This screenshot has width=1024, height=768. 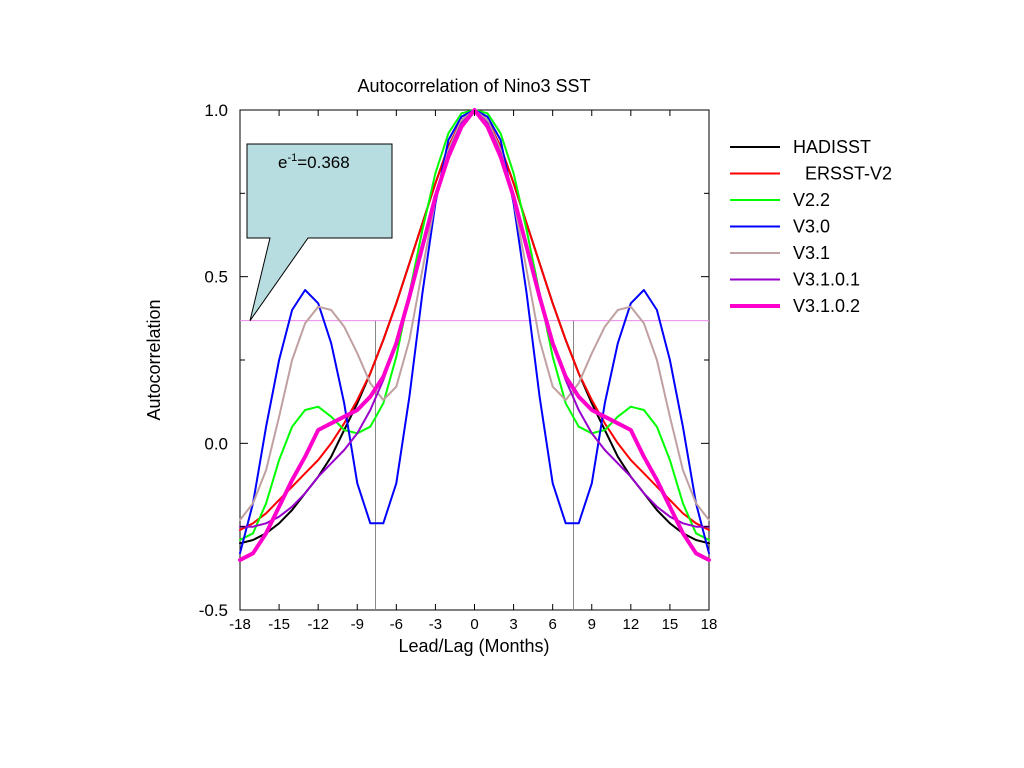 What do you see at coordinates (396, 624) in the screenshot?
I see `x-tick-label: -6` at bounding box center [396, 624].